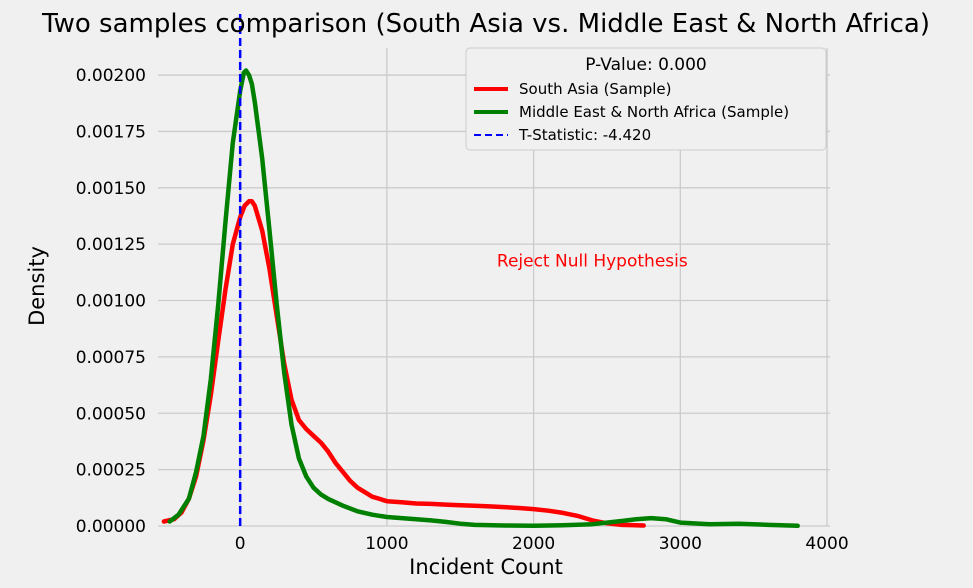 The width and height of the screenshot is (973, 588). Describe the element at coordinates (646, 65) in the screenshot. I see `legend-title: P-Value: 0.000` at that location.